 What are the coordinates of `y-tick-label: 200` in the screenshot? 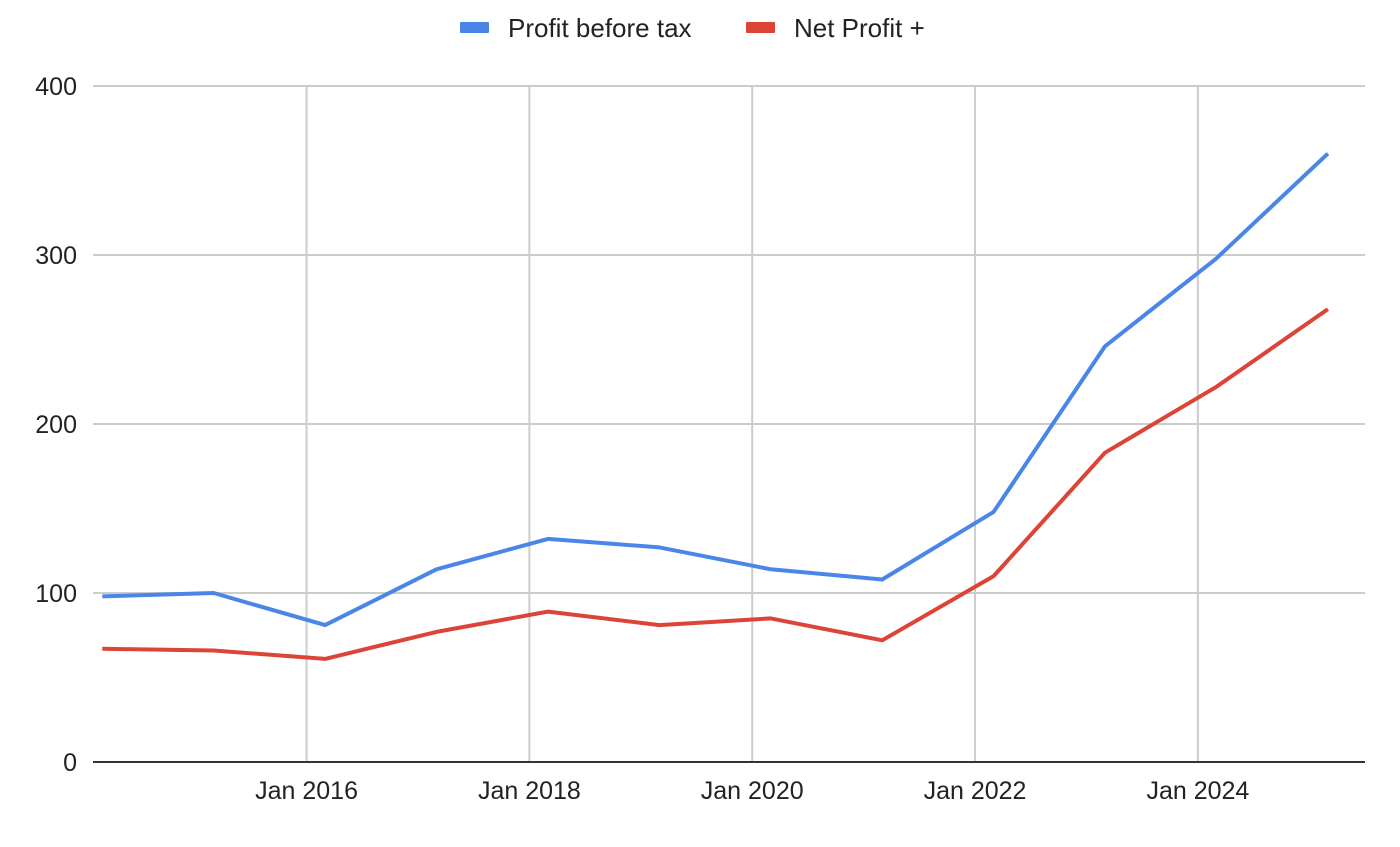 It's located at (56, 425).